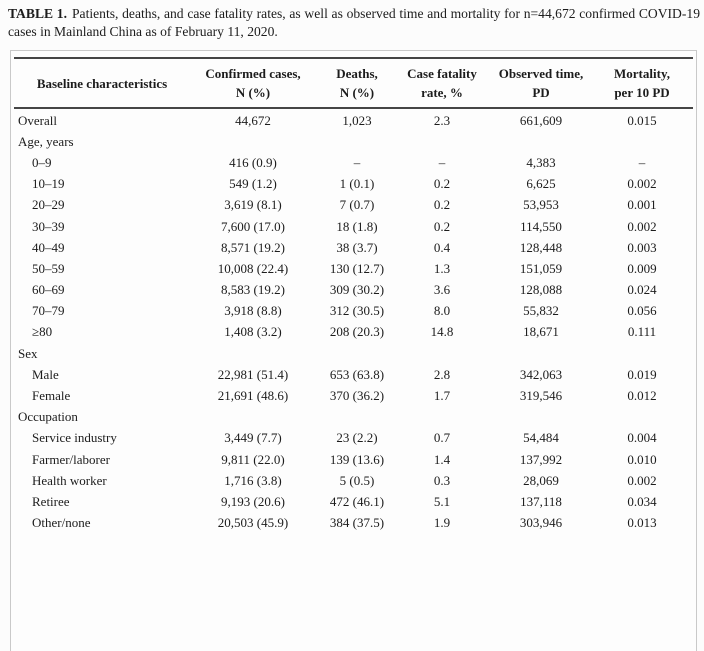 The image size is (704, 651). What do you see at coordinates (357, 226) in the screenshot?
I see `cell-deaths: 18 (1.8)` at bounding box center [357, 226].